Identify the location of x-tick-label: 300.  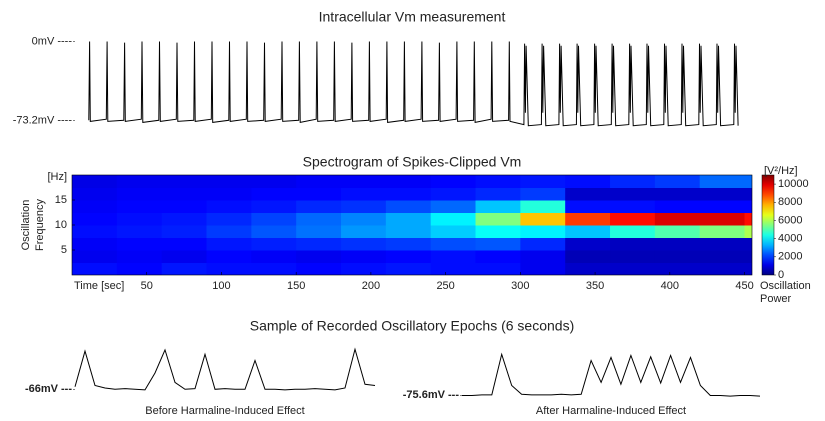
(520, 286).